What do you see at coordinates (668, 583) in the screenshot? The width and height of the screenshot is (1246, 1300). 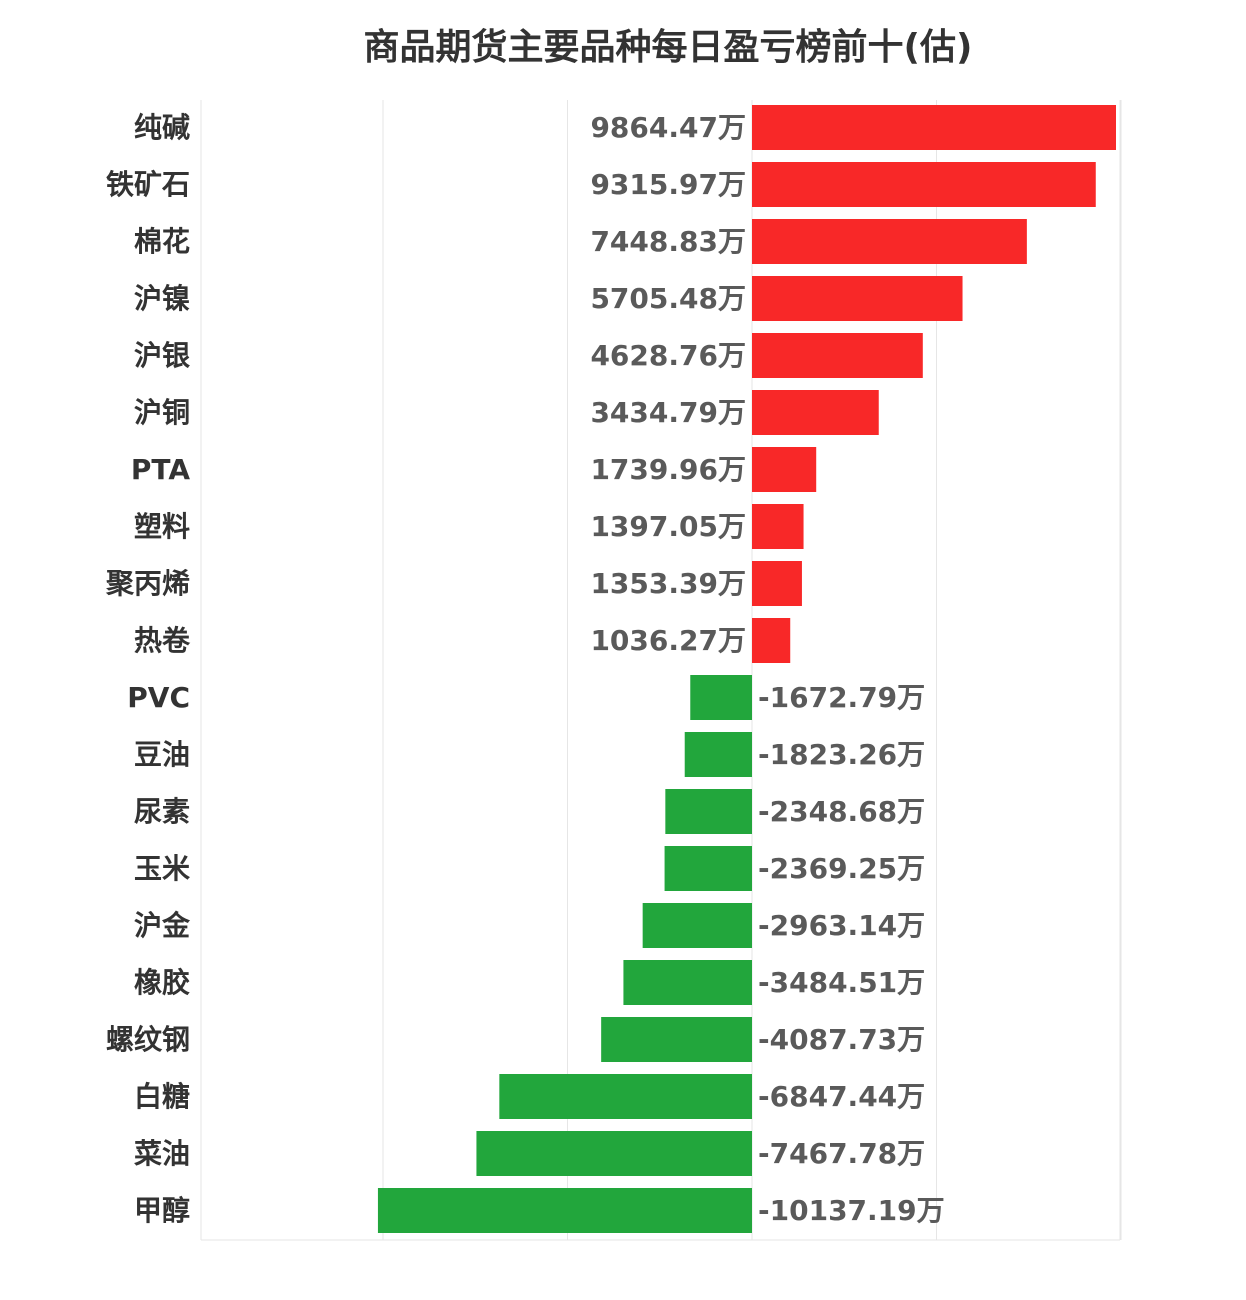 I see `value-label-8: 1353.39万` at bounding box center [668, 583].